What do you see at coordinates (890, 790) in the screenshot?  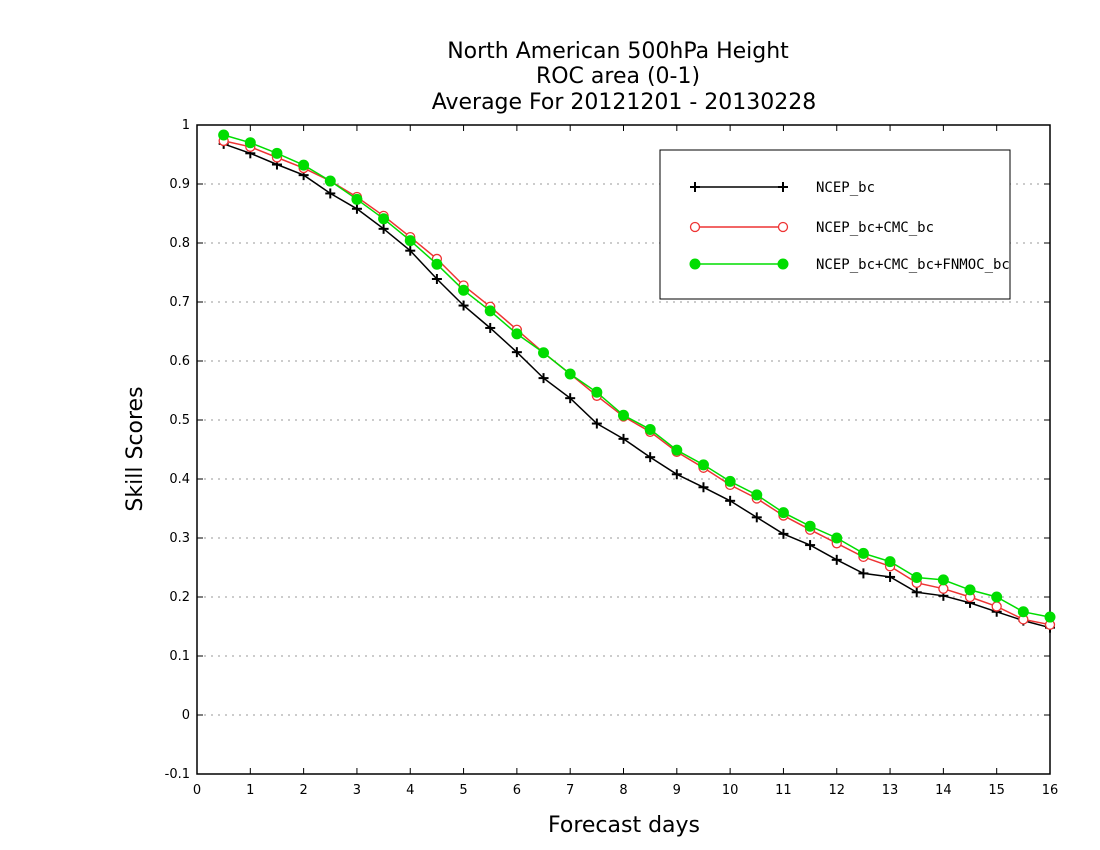 I see `x-tick-label: 13` at bounding box center [890, 790].